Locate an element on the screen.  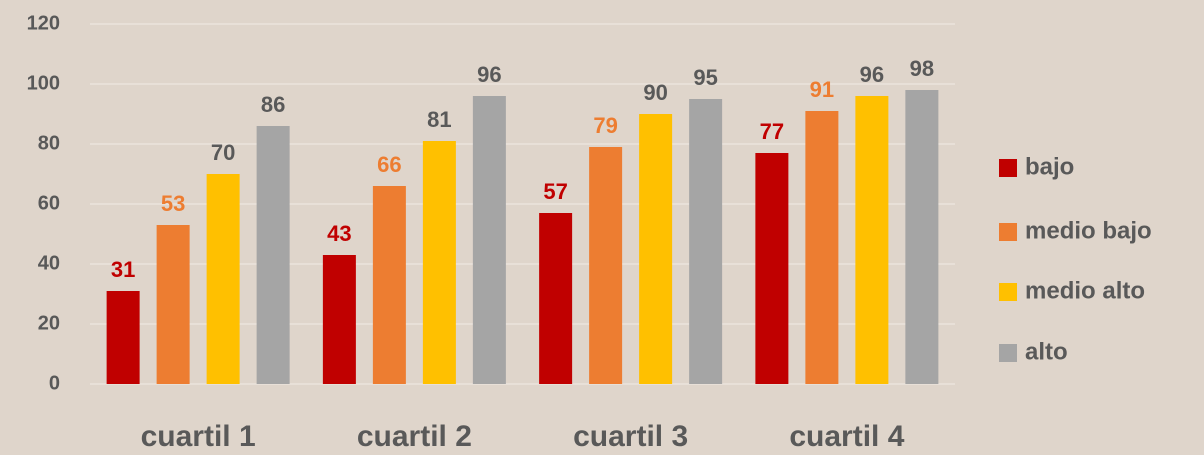
legend-label: alto is located at coordinates (1046, 351).